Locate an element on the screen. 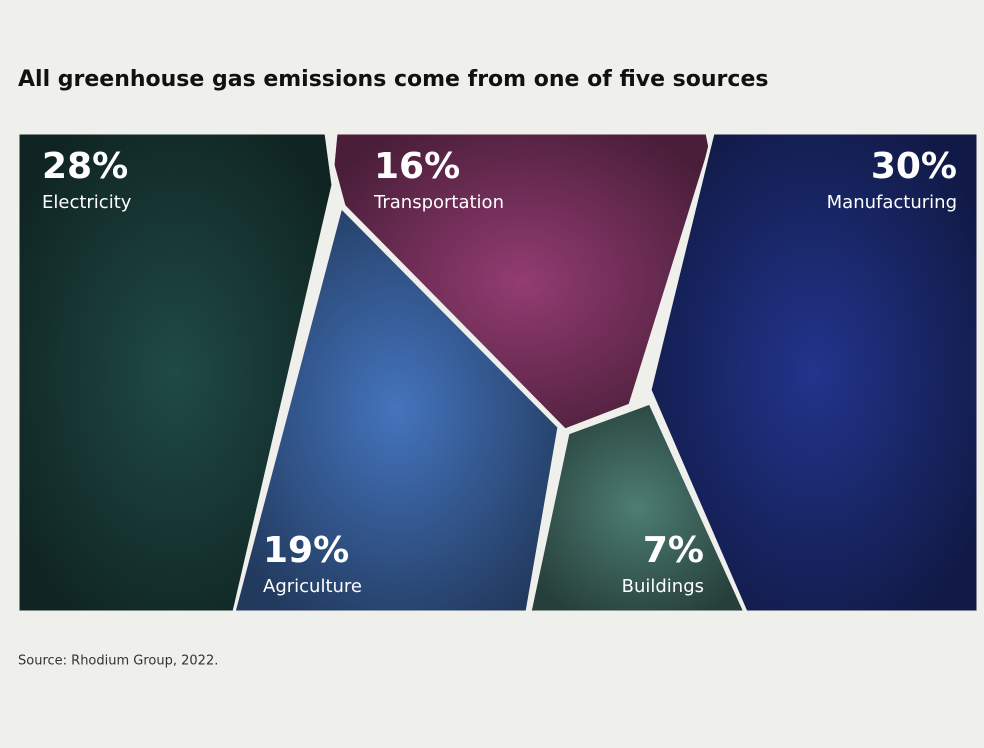 This screenshot has width=984, height=748. category-label: Buildings is located at coordinates (663, 586).